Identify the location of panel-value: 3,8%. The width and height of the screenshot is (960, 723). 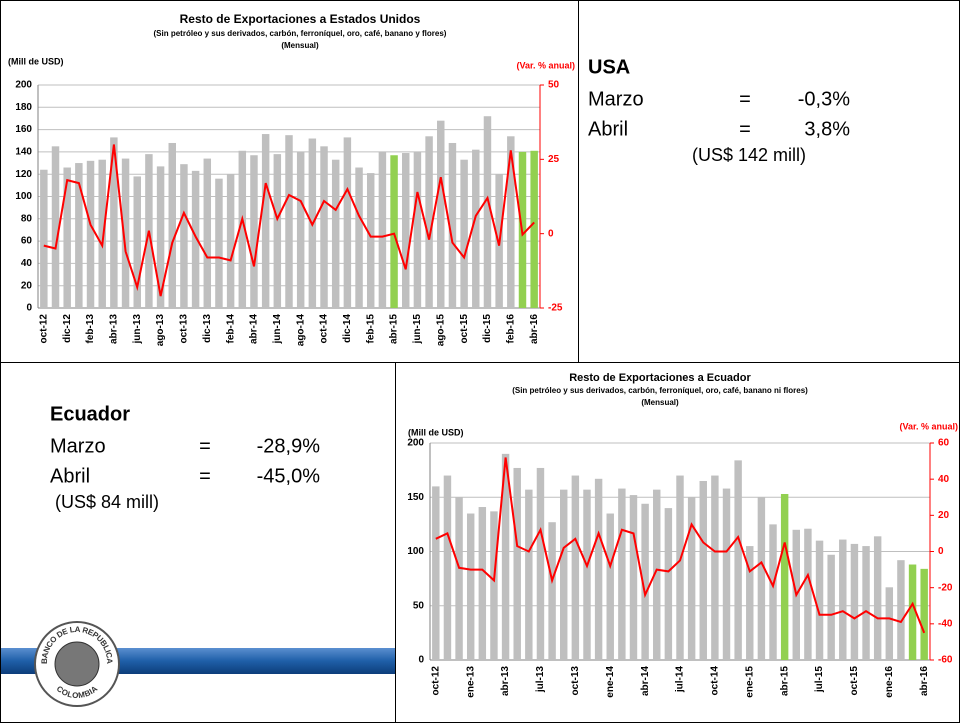
(827, 129).